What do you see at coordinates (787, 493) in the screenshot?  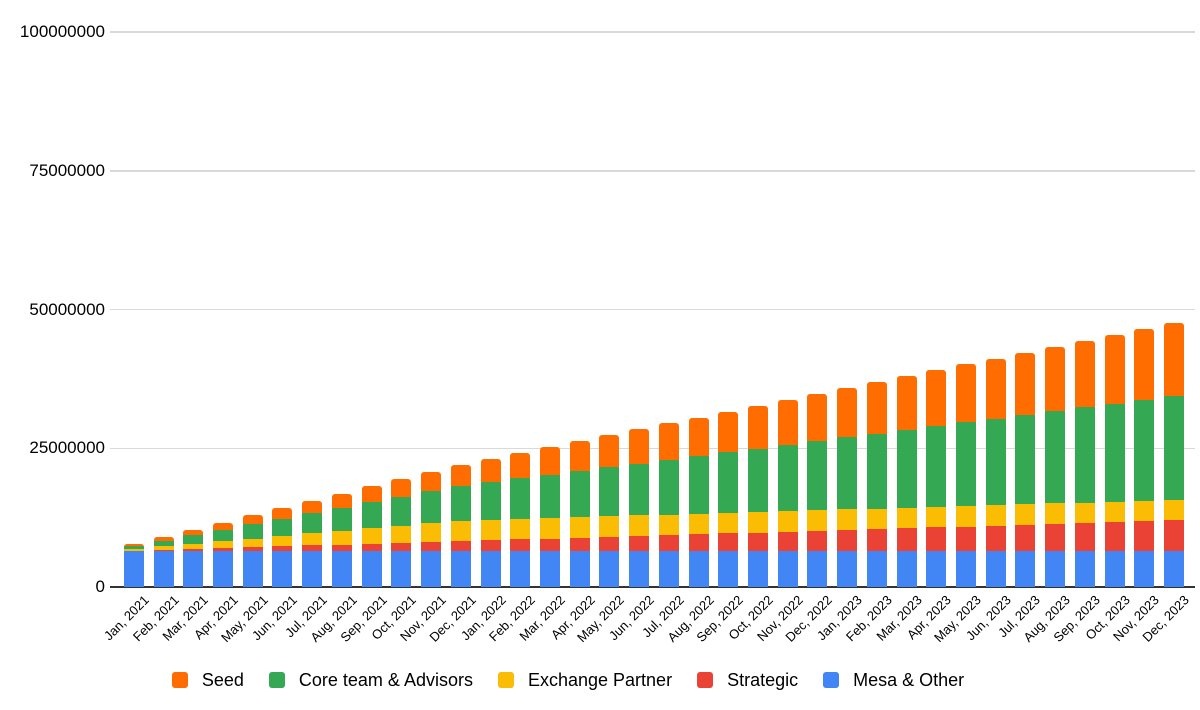 I see `bar-nov-2022` at bounding box center [787, 493].